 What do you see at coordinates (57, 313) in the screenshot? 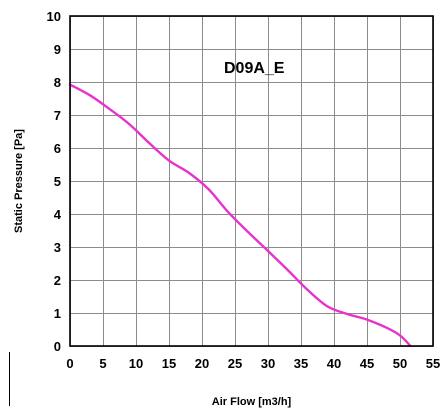
I see `y-tick-label: 1` at bounding box center [57, 313].